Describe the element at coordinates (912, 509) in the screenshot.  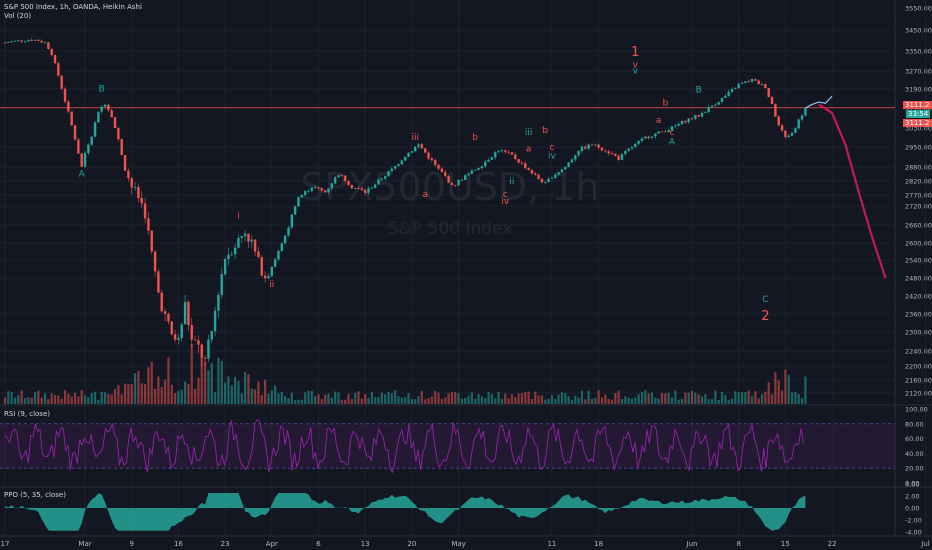
I see `ppo-tick-label: 0.00` at that location.